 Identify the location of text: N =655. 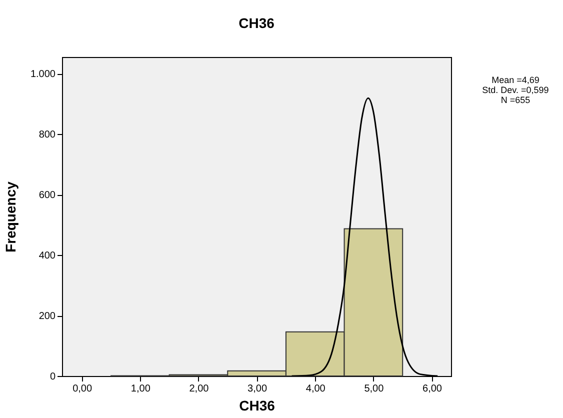
(516, 100).